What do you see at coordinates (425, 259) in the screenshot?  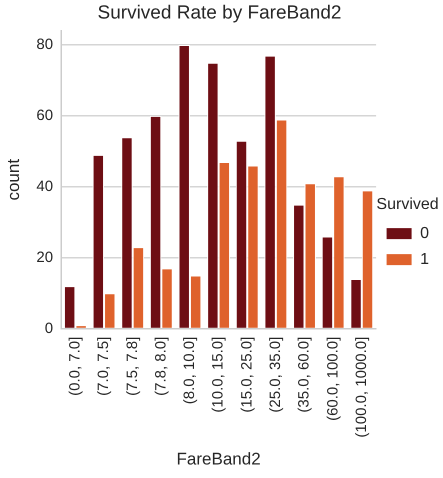 I see `legend-label: 1` at bounding box center [425, 259].